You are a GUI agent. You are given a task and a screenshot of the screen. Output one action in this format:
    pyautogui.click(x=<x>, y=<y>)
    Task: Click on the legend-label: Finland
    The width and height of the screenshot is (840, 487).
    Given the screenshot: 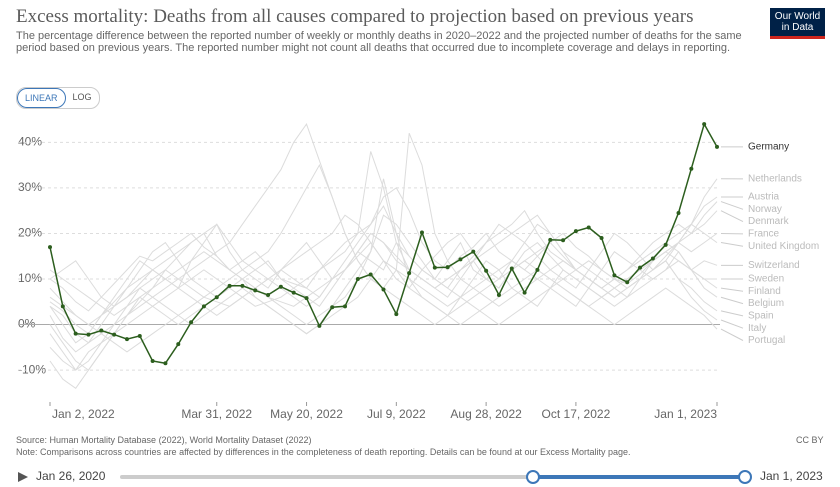 What is the action you would take?
    pyautogui.click(x=764, y=291)
    